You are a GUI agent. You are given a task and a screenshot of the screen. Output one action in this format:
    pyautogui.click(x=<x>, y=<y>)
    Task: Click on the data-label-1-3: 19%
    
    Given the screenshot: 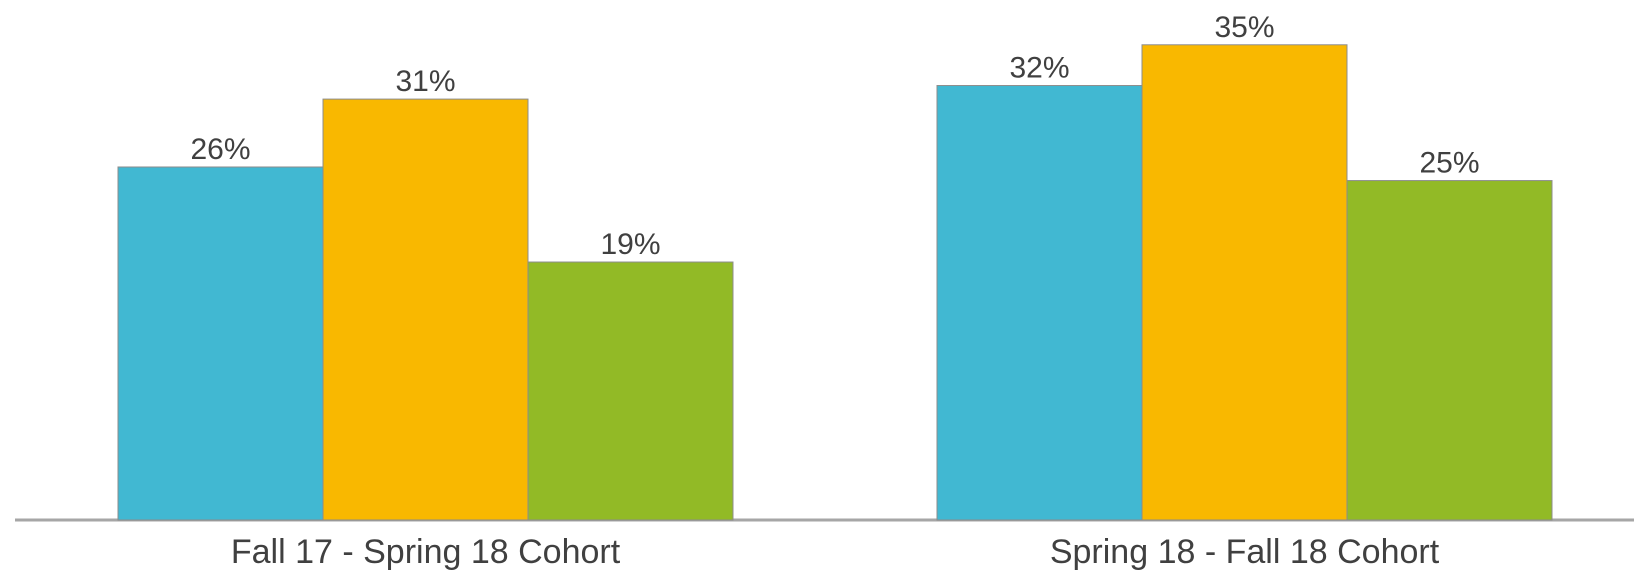 What is the action you would take?
    pyautogui.click(x=630, y=244)
    